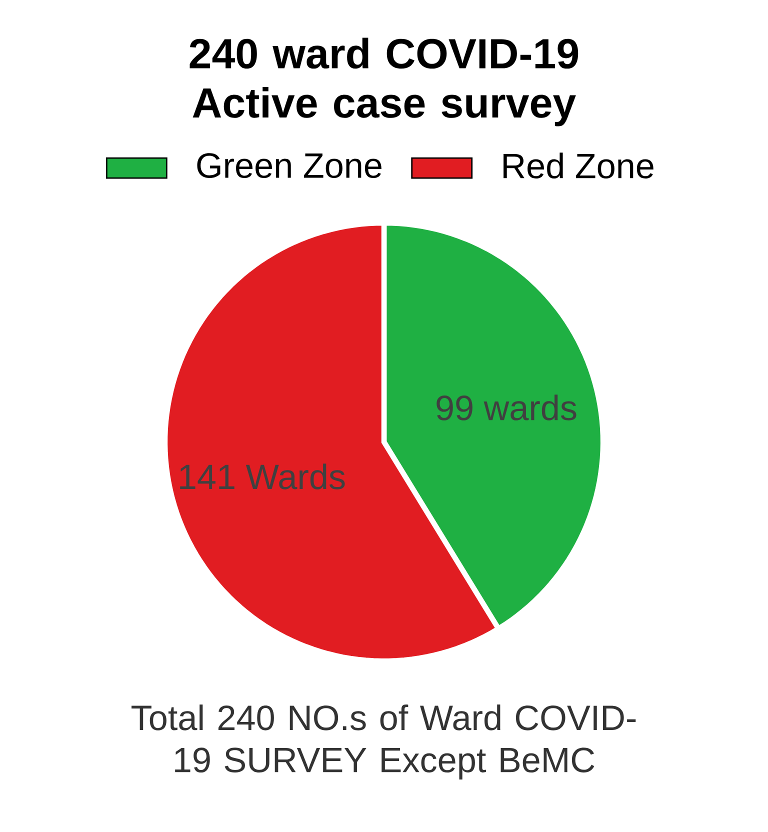 This screenshot has width=768, height=832. What do you see at coordinates (384, 742) in the screenshot?
I see `text: Total 240 NO.s of Ward COVID-19 SURVEY Except BeMC` at bounding box center [384, 742].